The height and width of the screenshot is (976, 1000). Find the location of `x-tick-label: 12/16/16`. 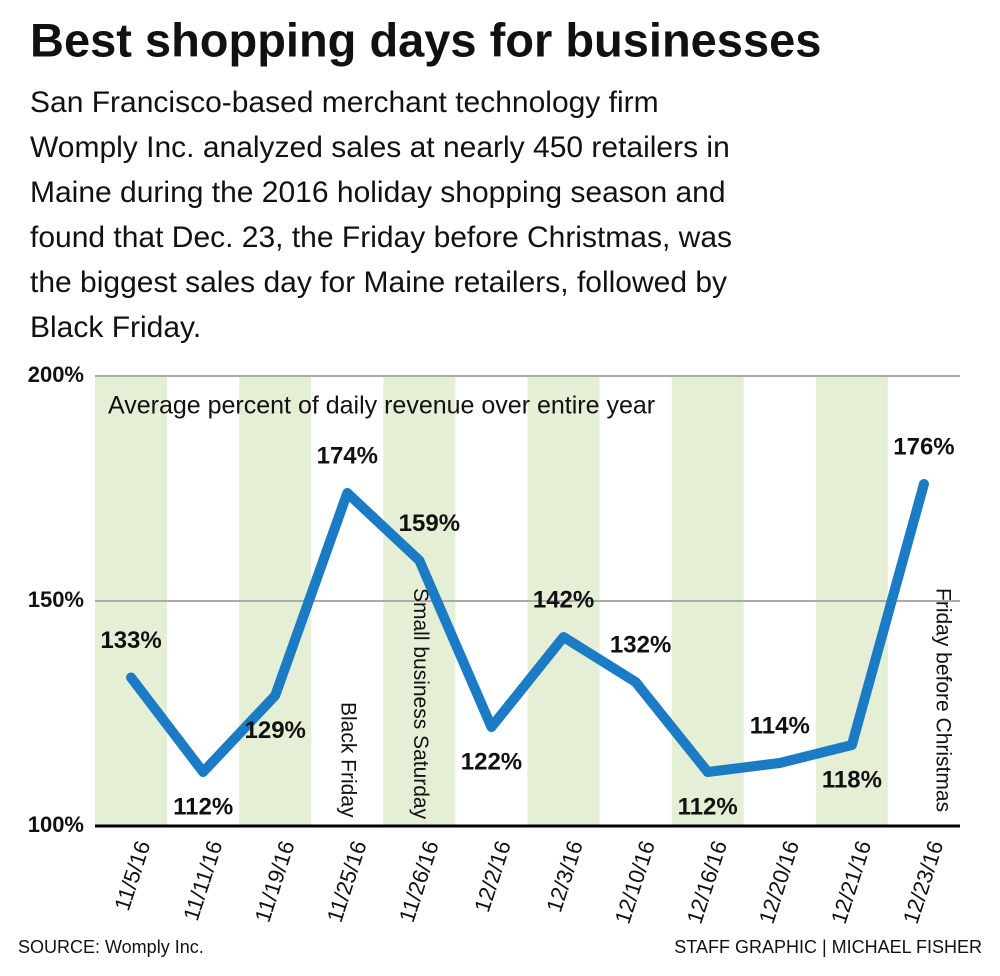

x-tick-label: 12/16/16 is located at coordinates (707, 882).